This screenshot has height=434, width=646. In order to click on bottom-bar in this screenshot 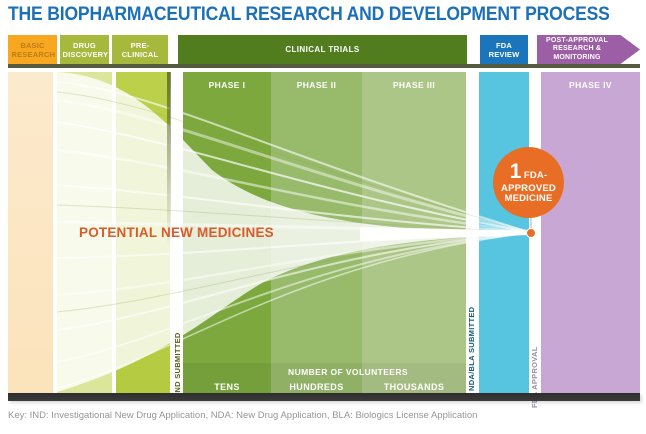, I will do `click(324, 397)`.